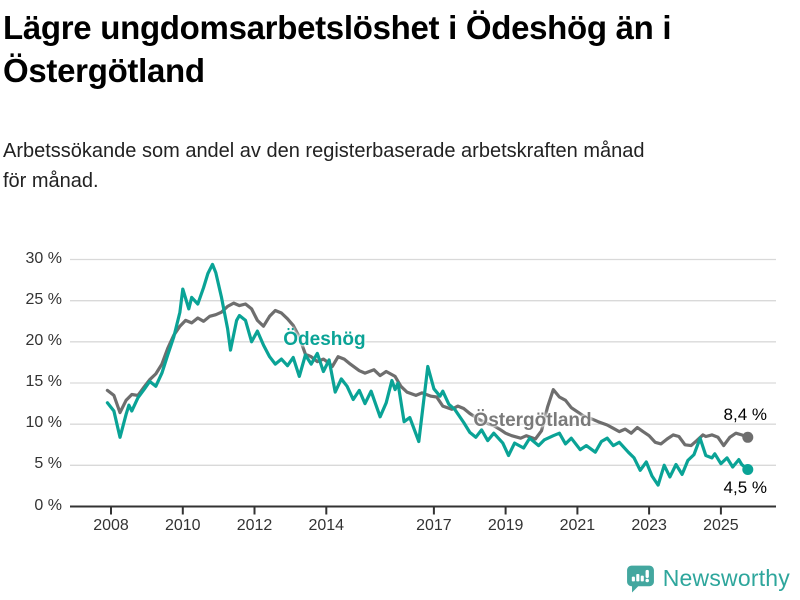  I want to click on newsworthy-logo: Newsworthy, so click(707, 578).